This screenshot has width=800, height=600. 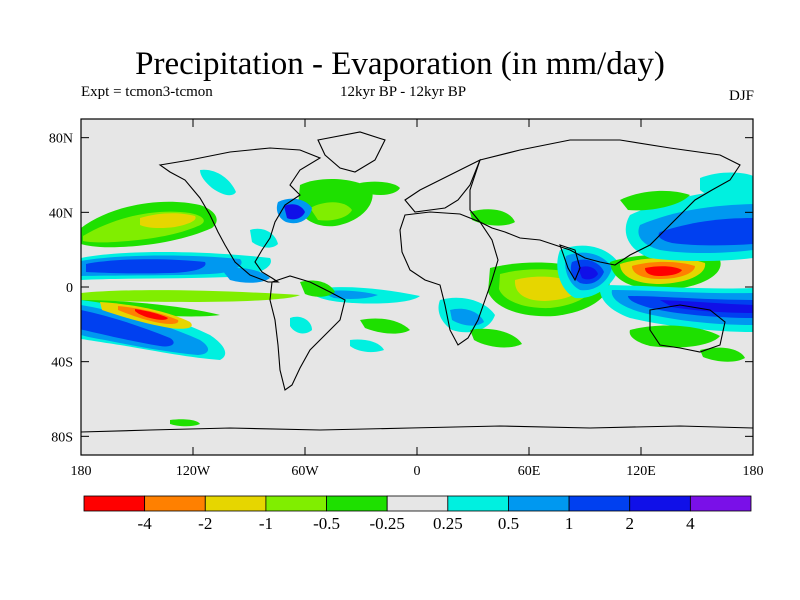 What do you see at coordinates (61, 213) in the screenshot?
I see `lat-tick-label: 40N` at bounding box center [61, 213].